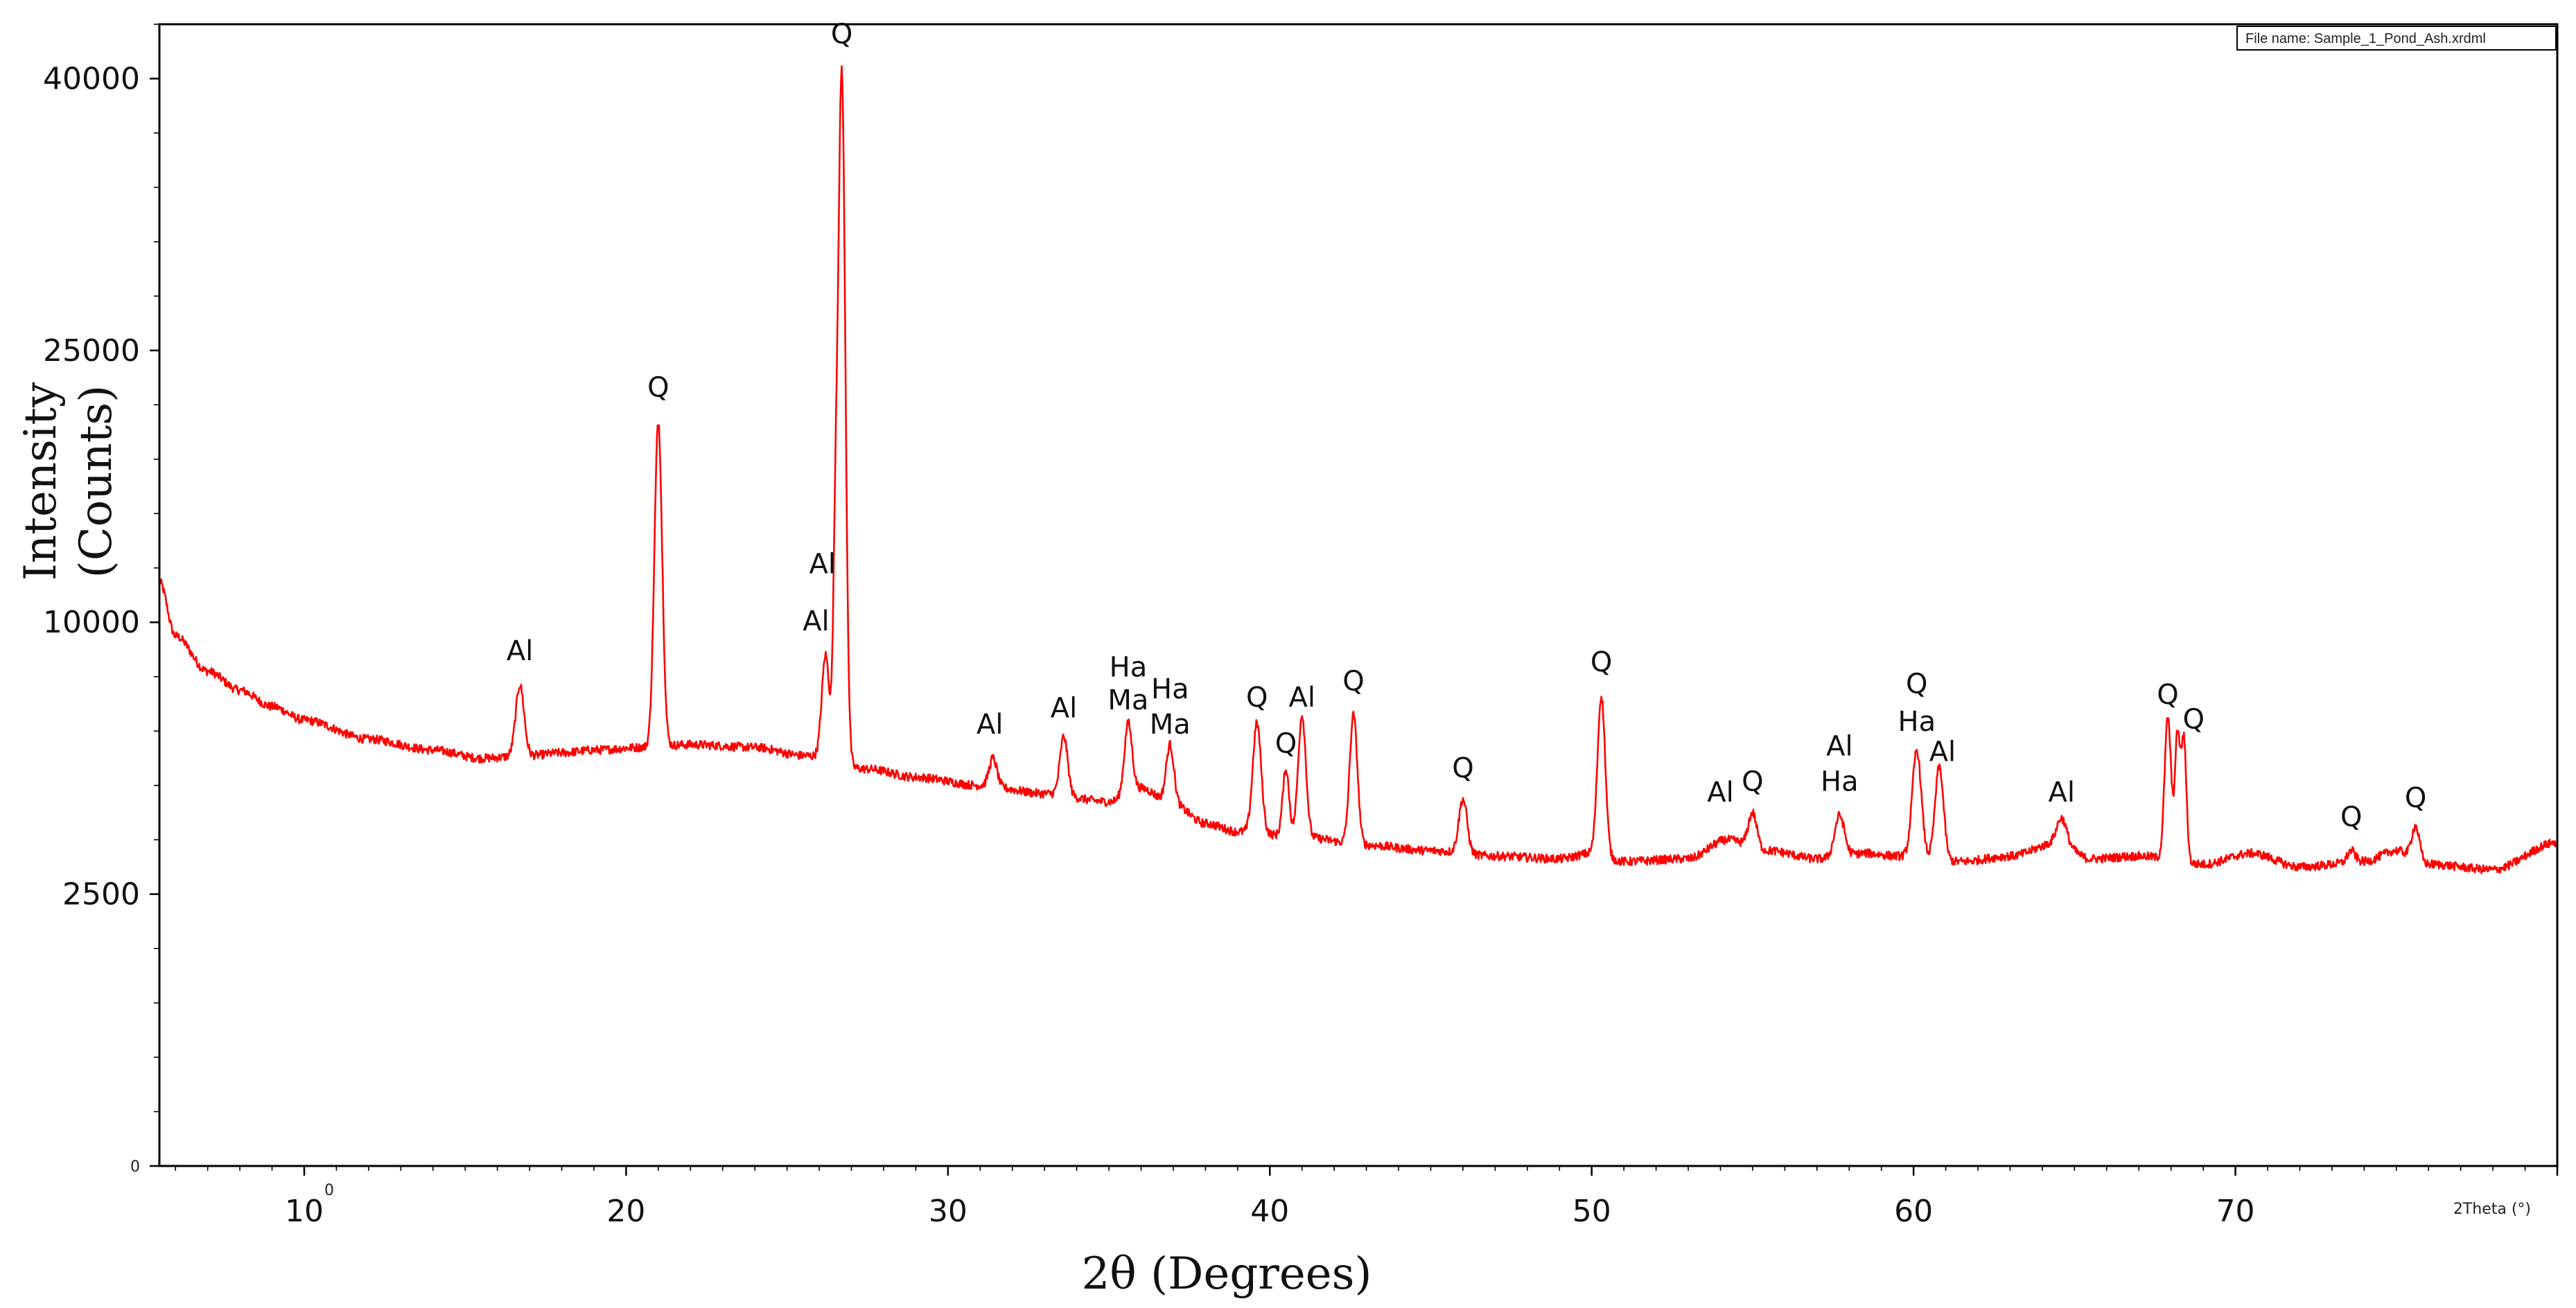  What do you see at coordinates (96, 481) in the screenshot?
I see `y-axis-title-line-2: (Counts)` at bounding box center [96, 481].